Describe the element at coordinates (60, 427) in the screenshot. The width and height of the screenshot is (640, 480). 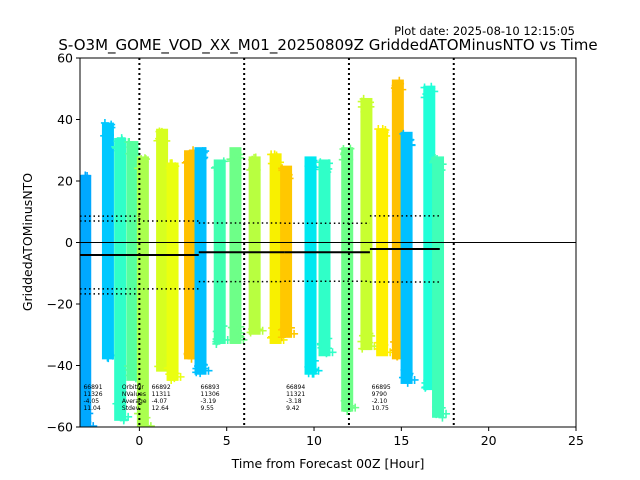
I see `y-tick-label: −60` at that location.